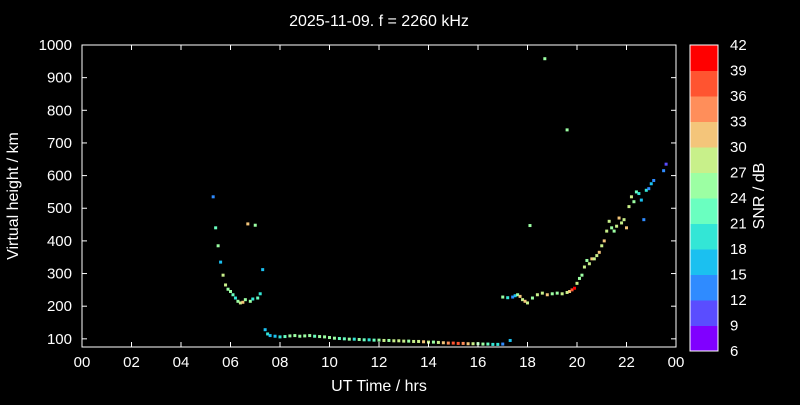 The height and width of the screenshot is (405, 800). What do you see at coordinates (59, 306) in the screenshot?
I see `y-tick-label: 200` at bounding box center [59, 306].